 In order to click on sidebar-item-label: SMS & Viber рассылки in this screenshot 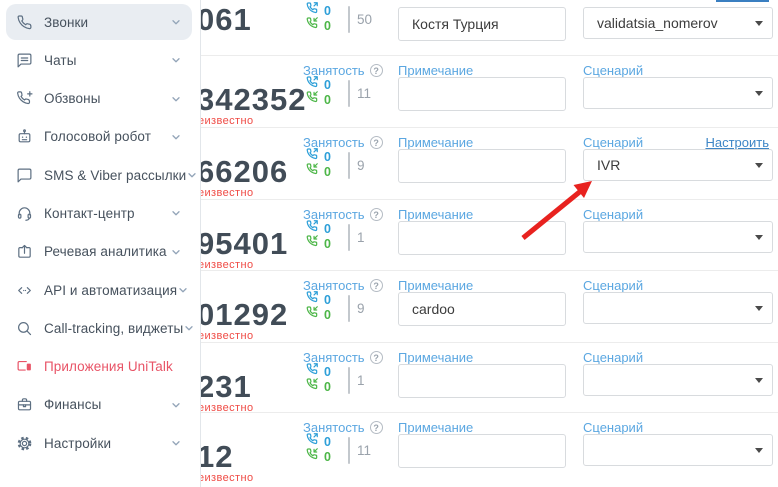, I will do `click(115, 175)`.